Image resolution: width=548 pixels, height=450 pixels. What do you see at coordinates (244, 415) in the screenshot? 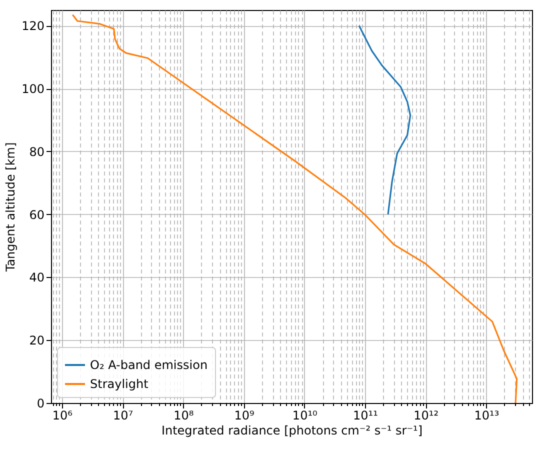
I see `x-tick-label: 10⁹` at bounding box center [244, 415].